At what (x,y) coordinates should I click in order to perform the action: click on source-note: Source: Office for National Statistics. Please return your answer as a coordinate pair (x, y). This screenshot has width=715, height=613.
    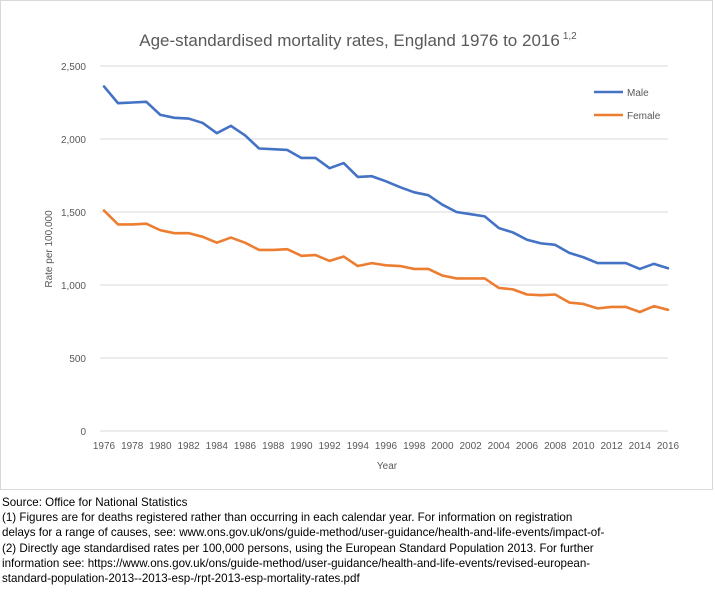
    Looking at the image, I should click on (95, 502).